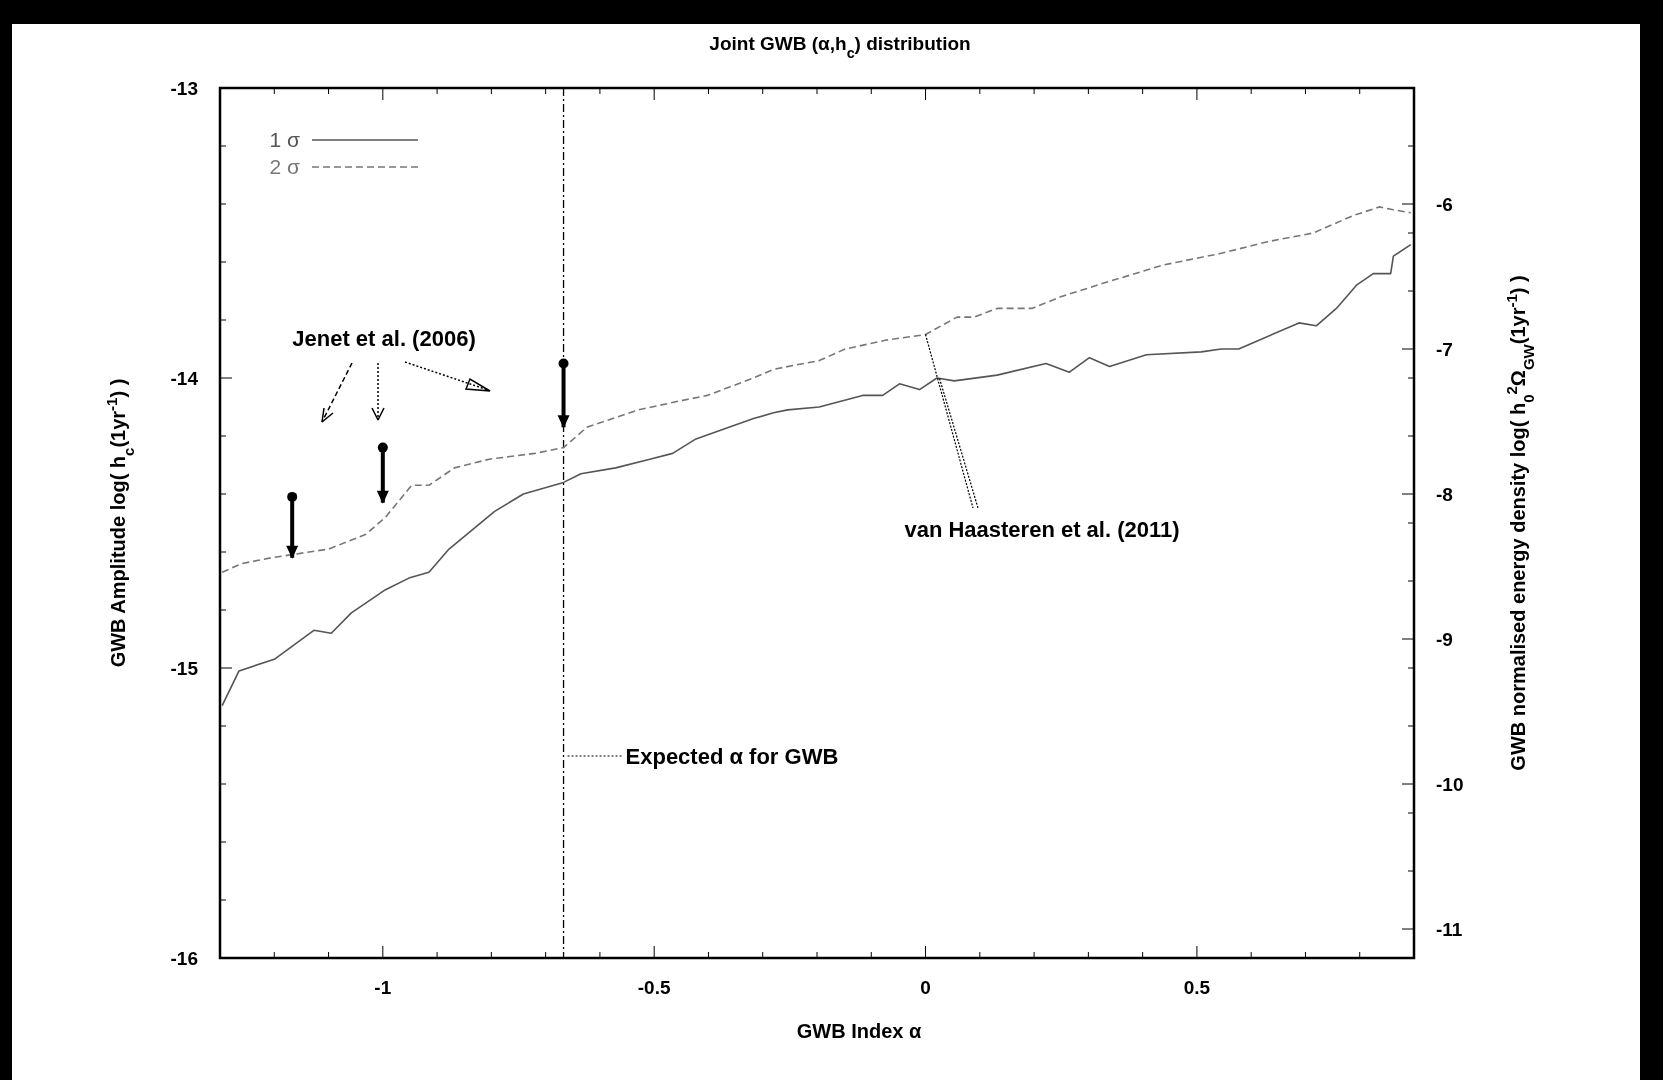 This screenshot has height=1080, width=1663. Describe the element at coordinates (184, 668) in the screenshot. I see `y-tick-label: -15` at that location.